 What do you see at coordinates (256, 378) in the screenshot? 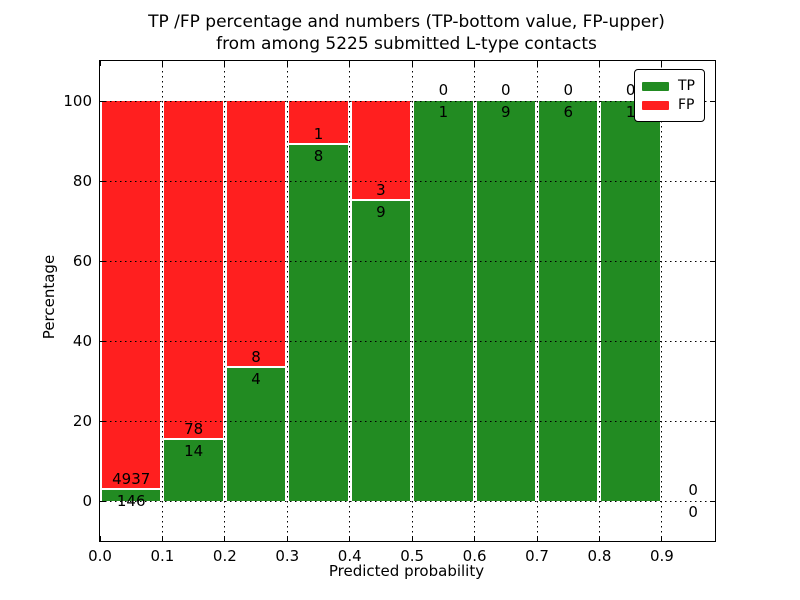
I see `tp-count-label: 4` at bounding box center [256, 378].